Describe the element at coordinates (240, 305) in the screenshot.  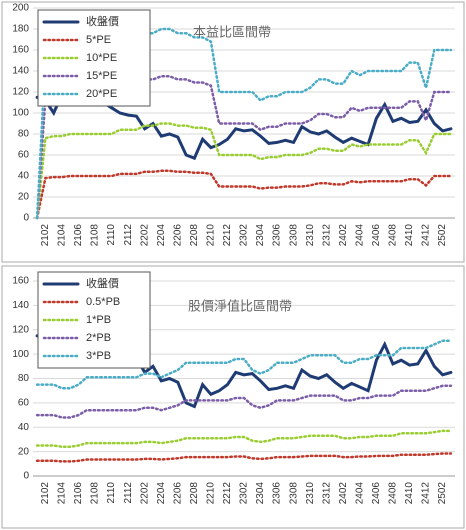
I see `chart-title: 股價淨值比區間帶` at that location.